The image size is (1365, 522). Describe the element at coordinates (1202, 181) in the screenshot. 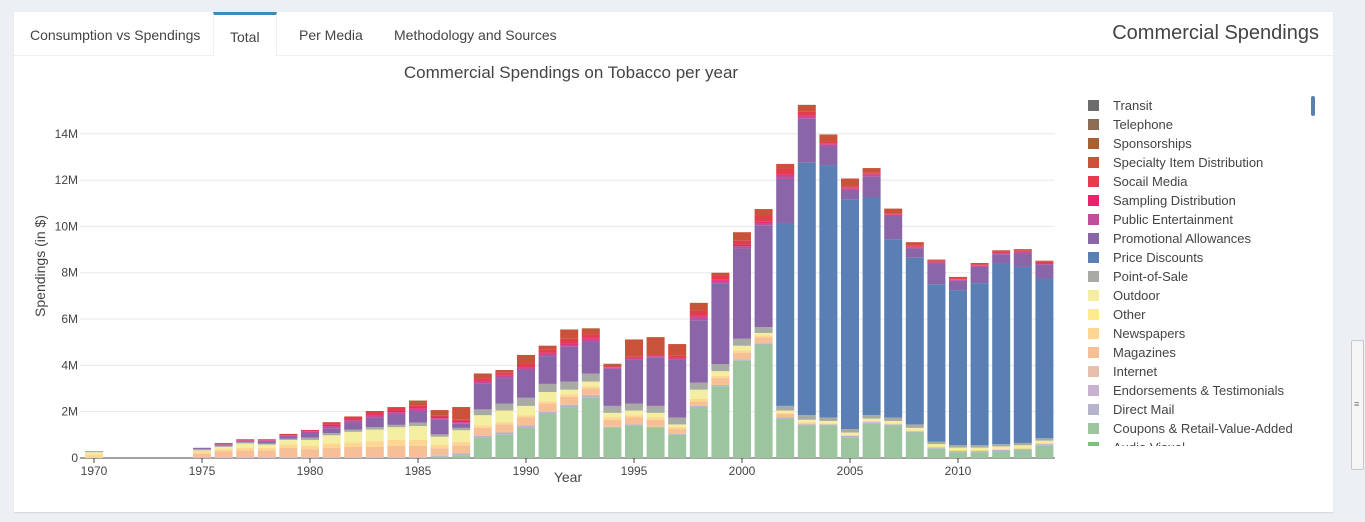

I see `legend-item: Socail Media` at that location.